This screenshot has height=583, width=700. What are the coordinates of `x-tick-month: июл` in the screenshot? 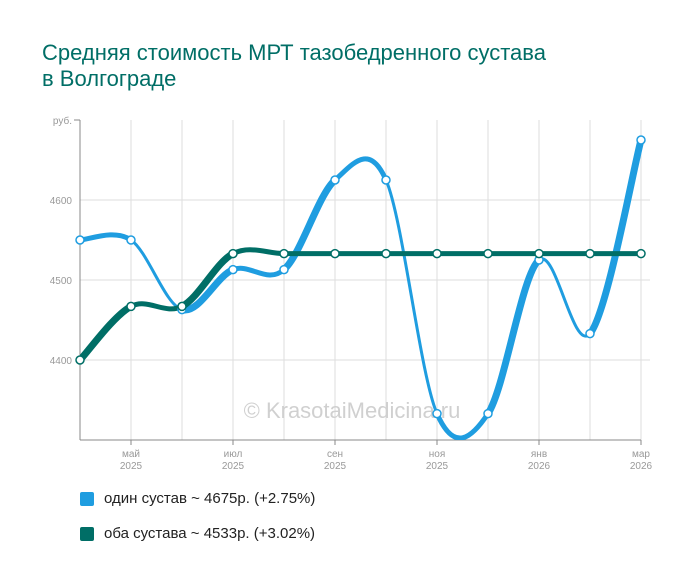 It's located at (233, 454).